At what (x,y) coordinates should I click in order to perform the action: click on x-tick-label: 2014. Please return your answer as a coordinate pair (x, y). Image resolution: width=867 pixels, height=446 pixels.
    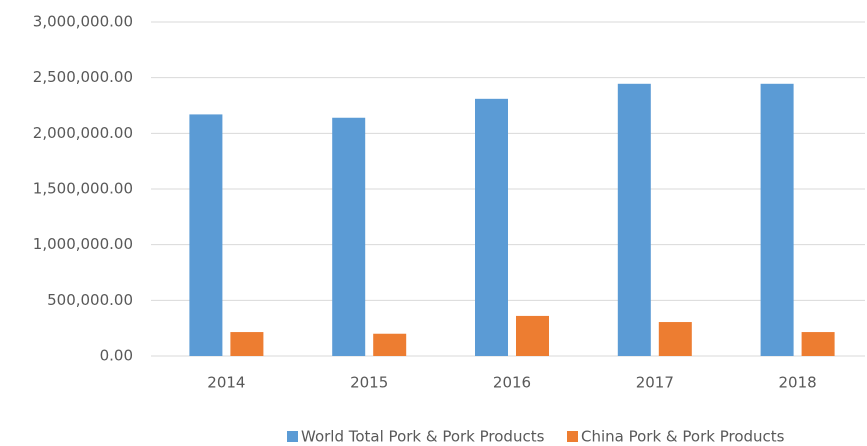
    Looking at the image, I should click on (226, 383).